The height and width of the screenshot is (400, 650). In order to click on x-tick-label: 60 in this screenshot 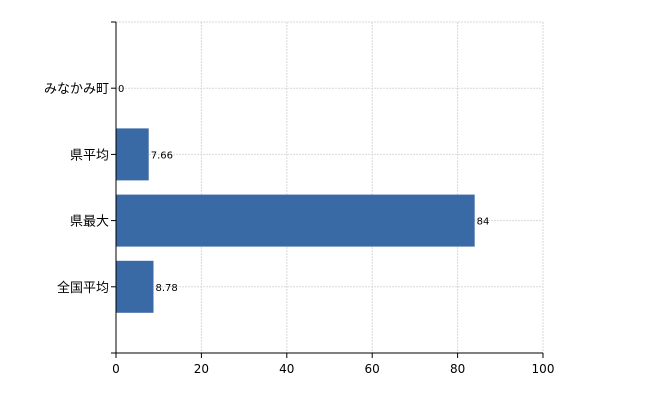, I will do `click(372, 369)`.